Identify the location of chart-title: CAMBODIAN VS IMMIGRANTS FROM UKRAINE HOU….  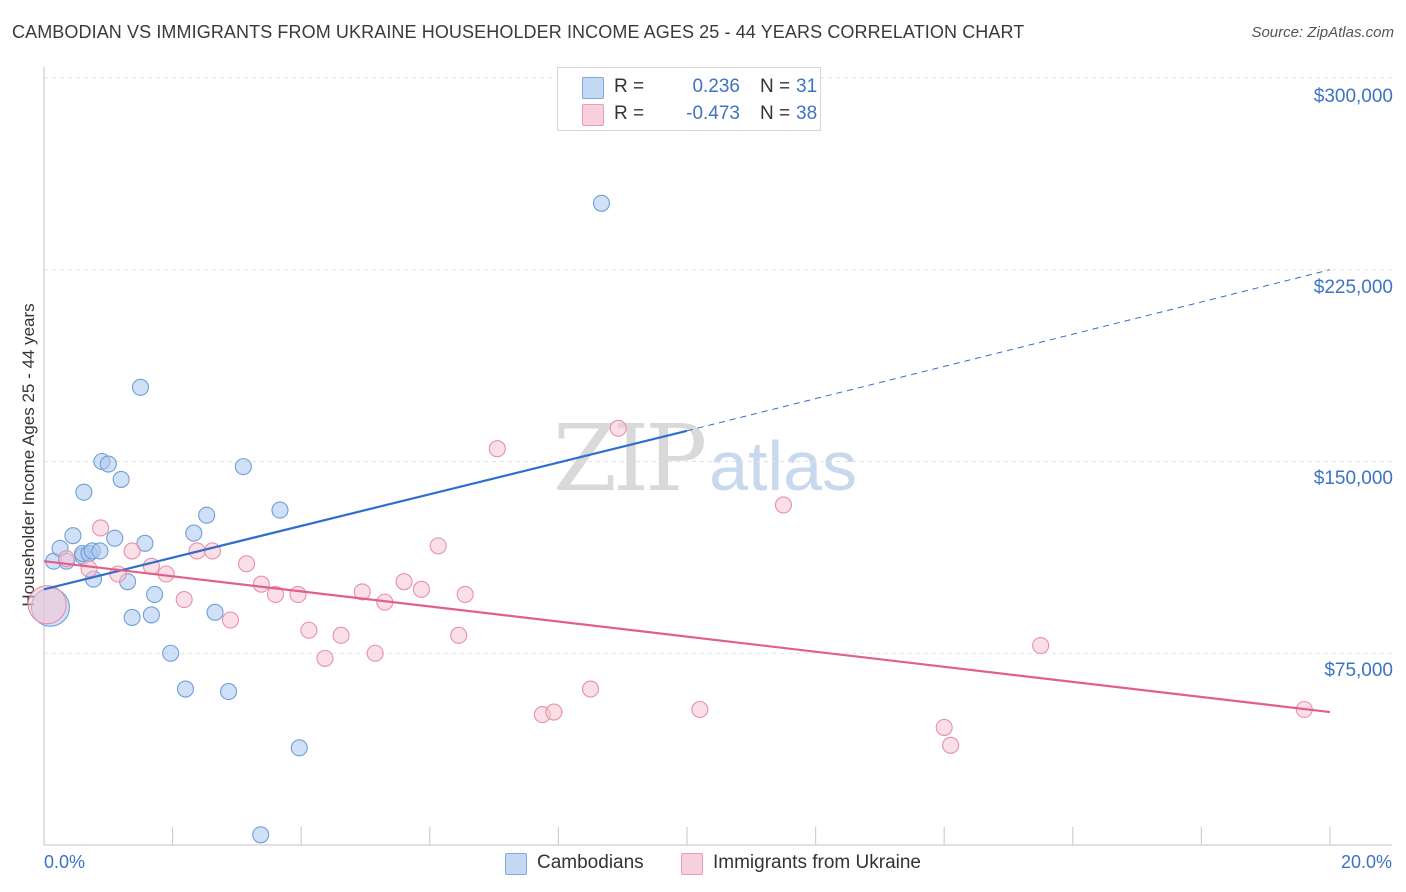
(518, 32).